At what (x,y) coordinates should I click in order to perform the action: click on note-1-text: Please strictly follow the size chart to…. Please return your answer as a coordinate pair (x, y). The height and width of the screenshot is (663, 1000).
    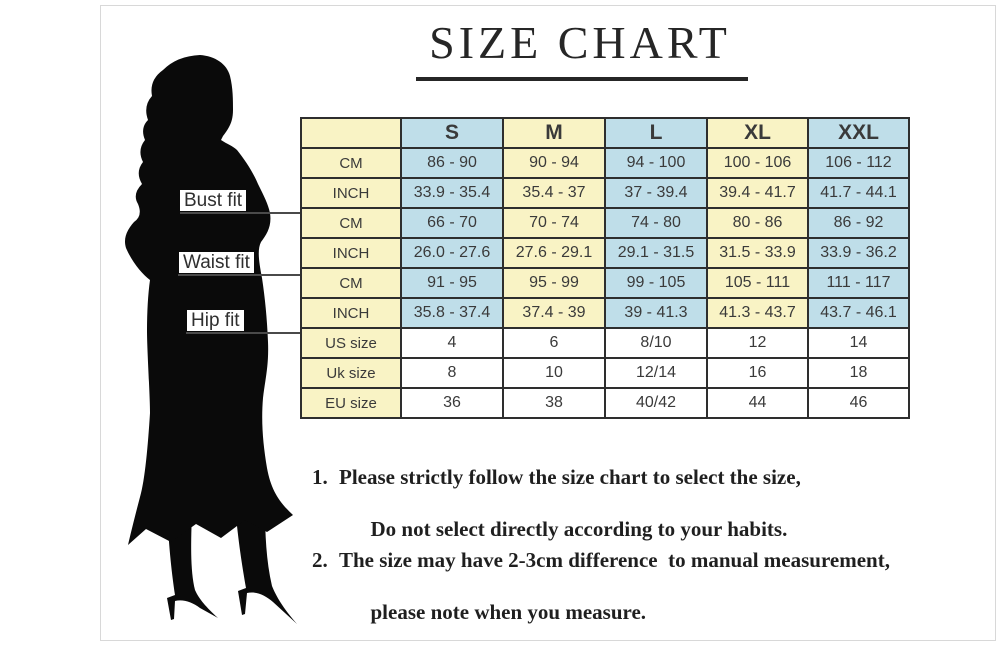
    Looking at the image, I should click on (570, 503).